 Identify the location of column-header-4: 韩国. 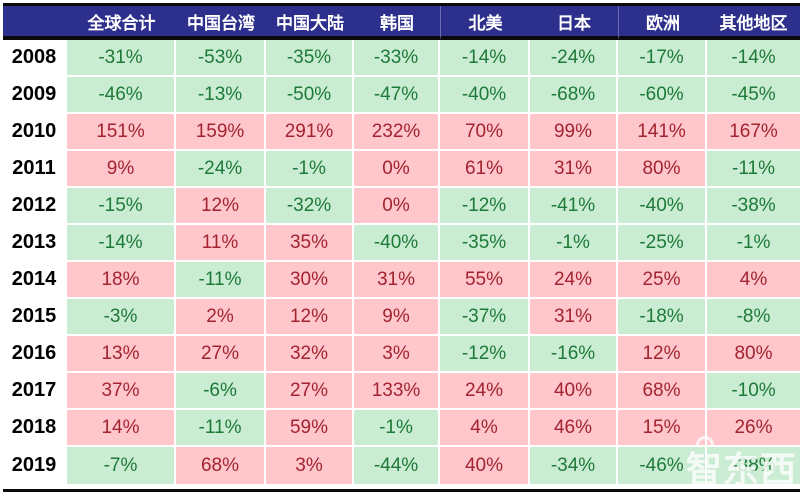
(397, 23).